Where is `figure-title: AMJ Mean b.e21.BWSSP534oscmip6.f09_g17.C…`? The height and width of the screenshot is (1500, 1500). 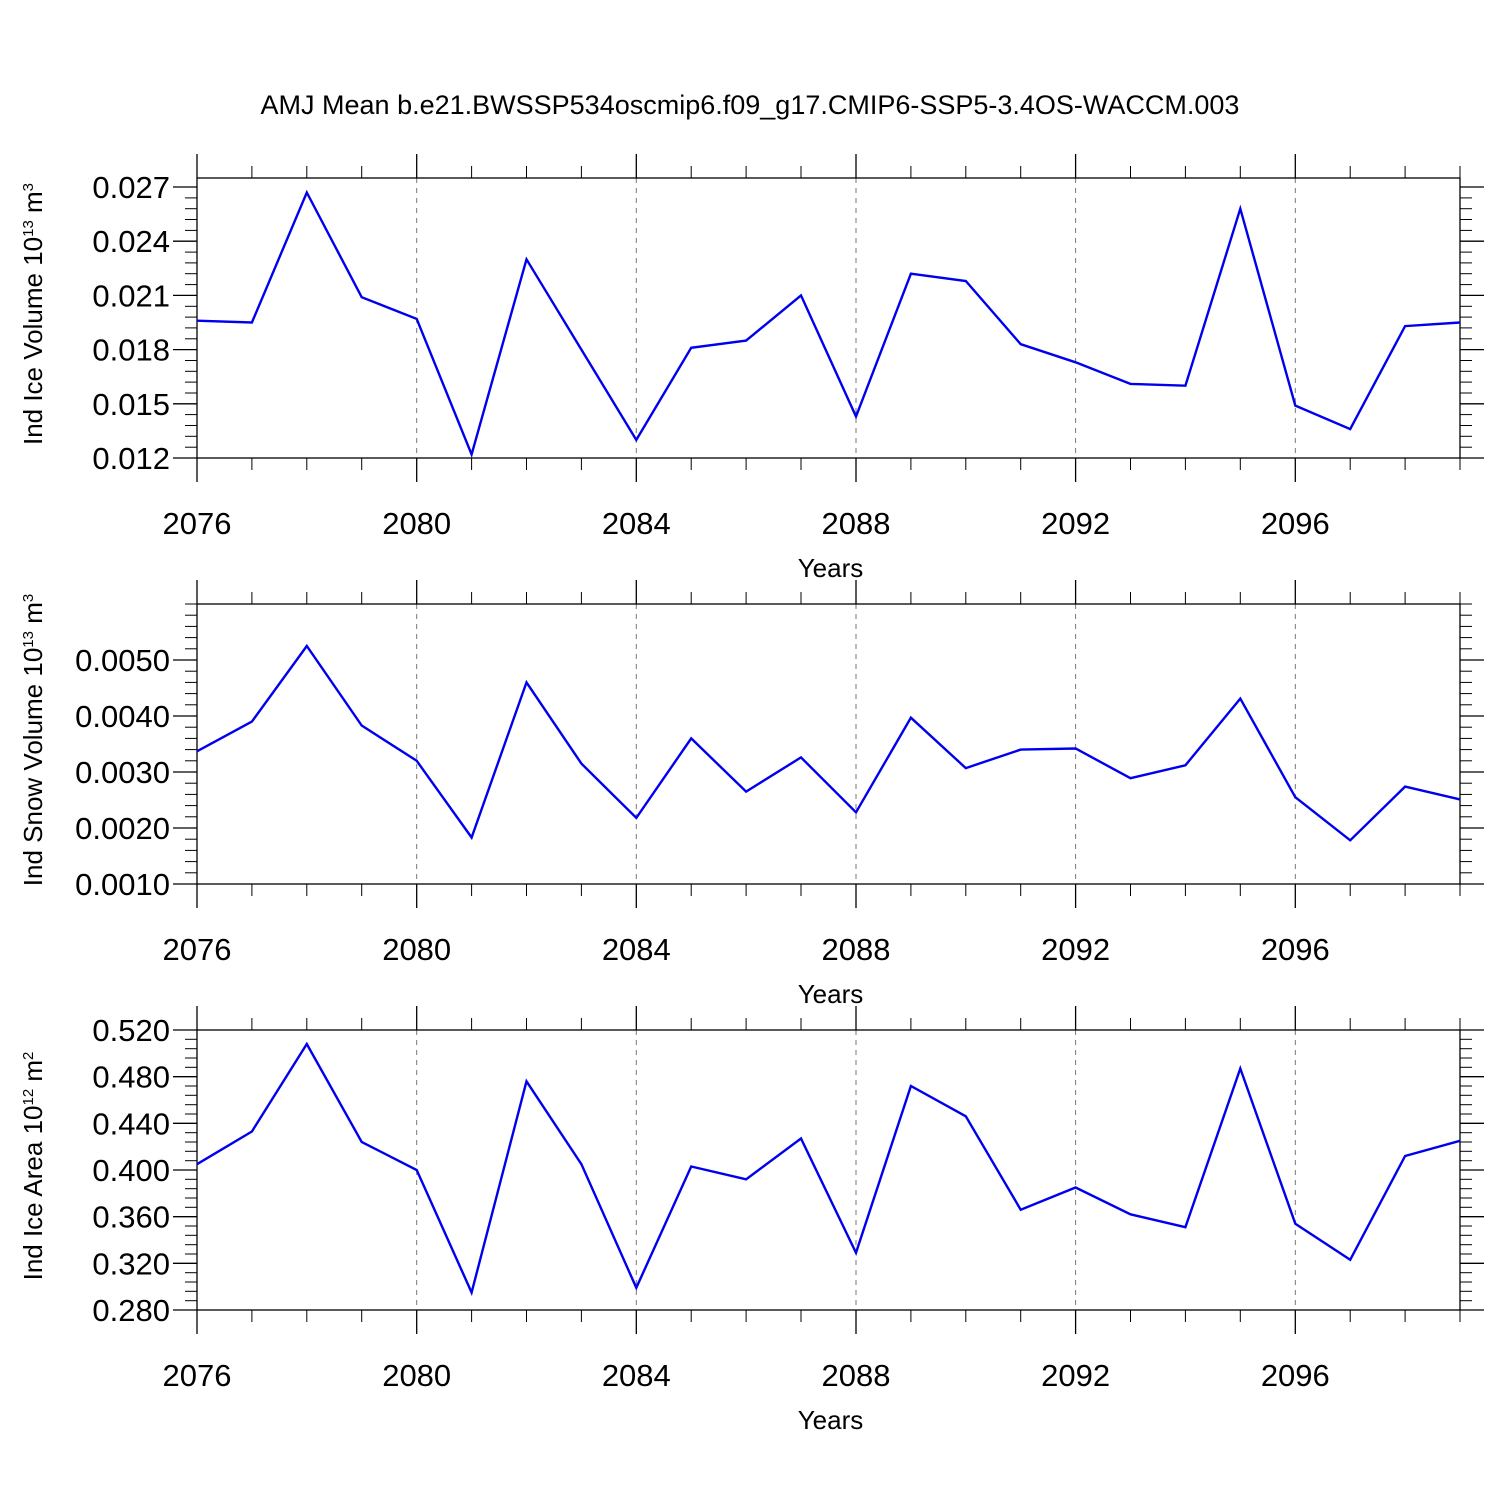 figure-title: AMJ Mean b.e21.BWSSP534oscmip6.f09_g17.C… is located at coordinates (750, 105).